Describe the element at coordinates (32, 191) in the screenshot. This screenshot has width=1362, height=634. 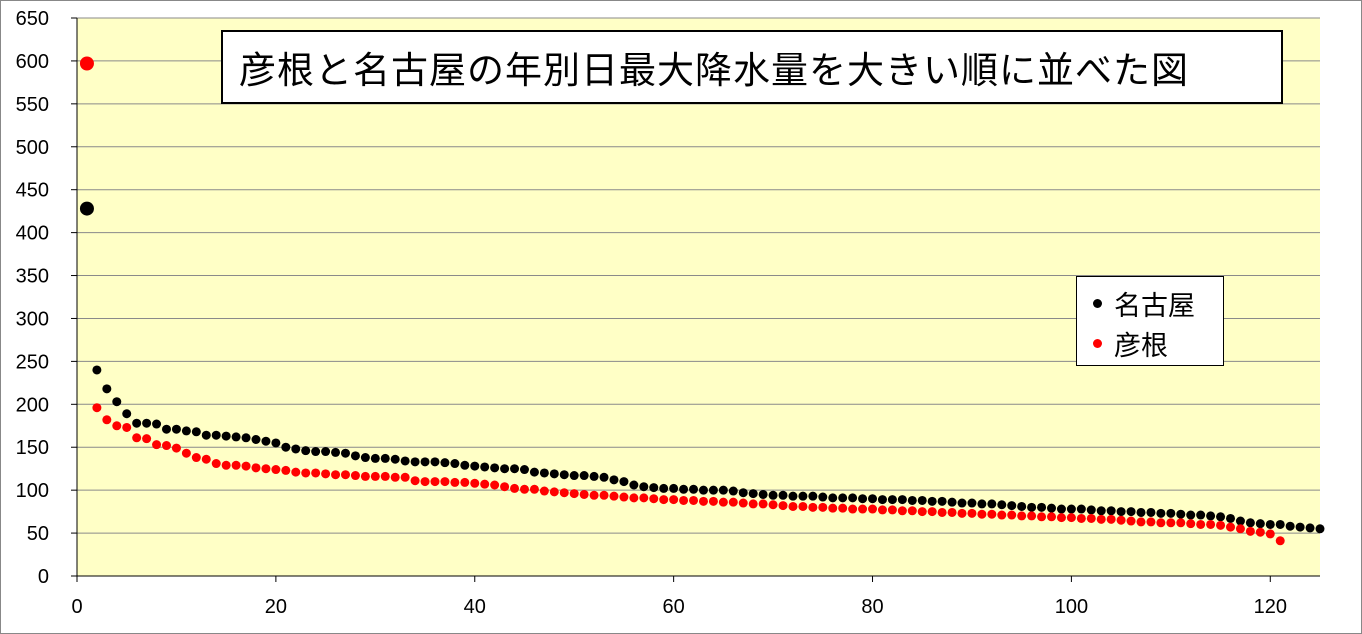
I see `y-tick-label: 450` at that location.